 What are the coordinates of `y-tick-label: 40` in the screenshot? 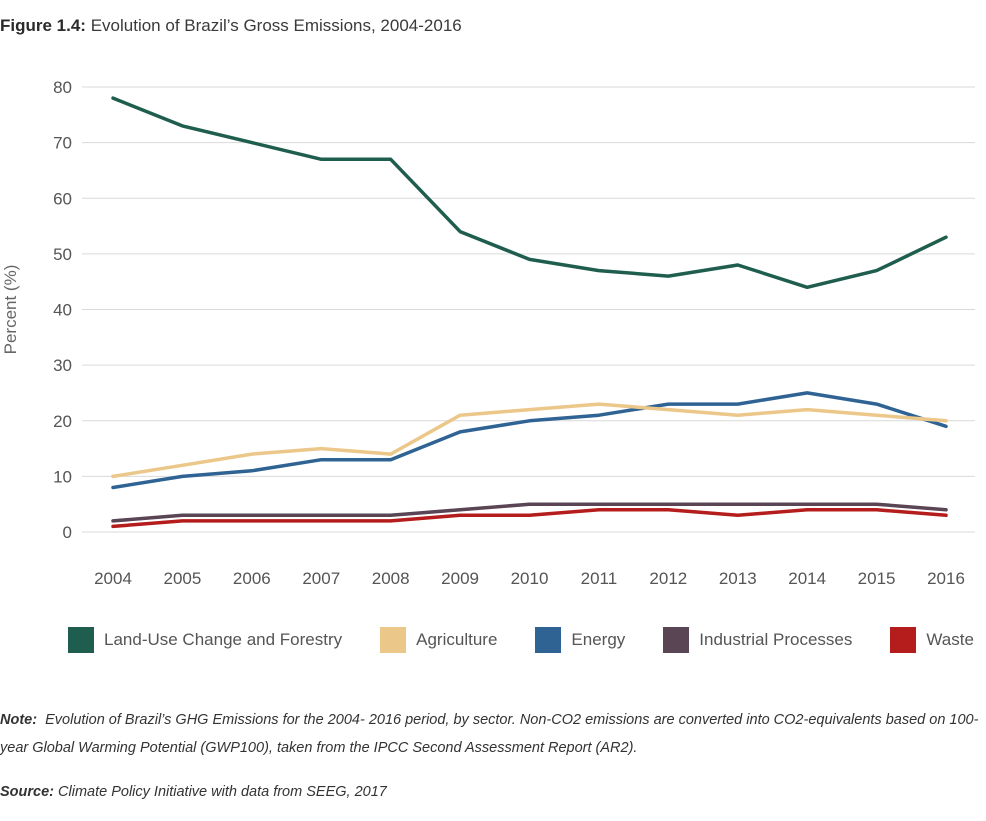 It's located at (62, 310).